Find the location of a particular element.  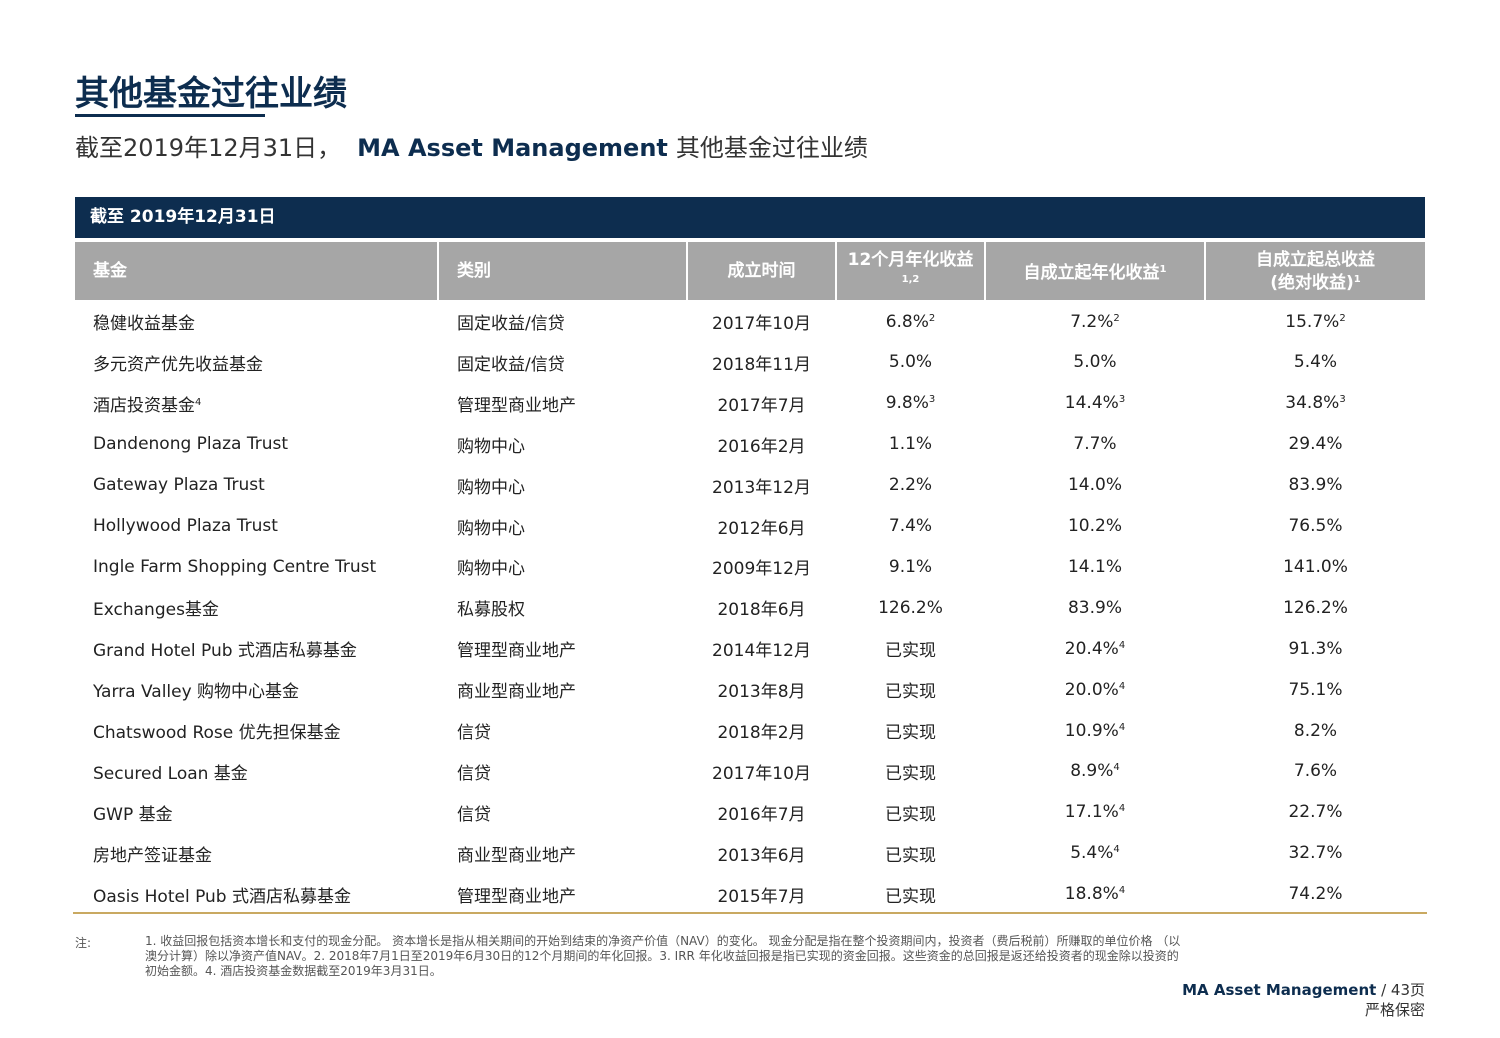

cell-content: 5.4%4 is located at coordinates (1095, 853).